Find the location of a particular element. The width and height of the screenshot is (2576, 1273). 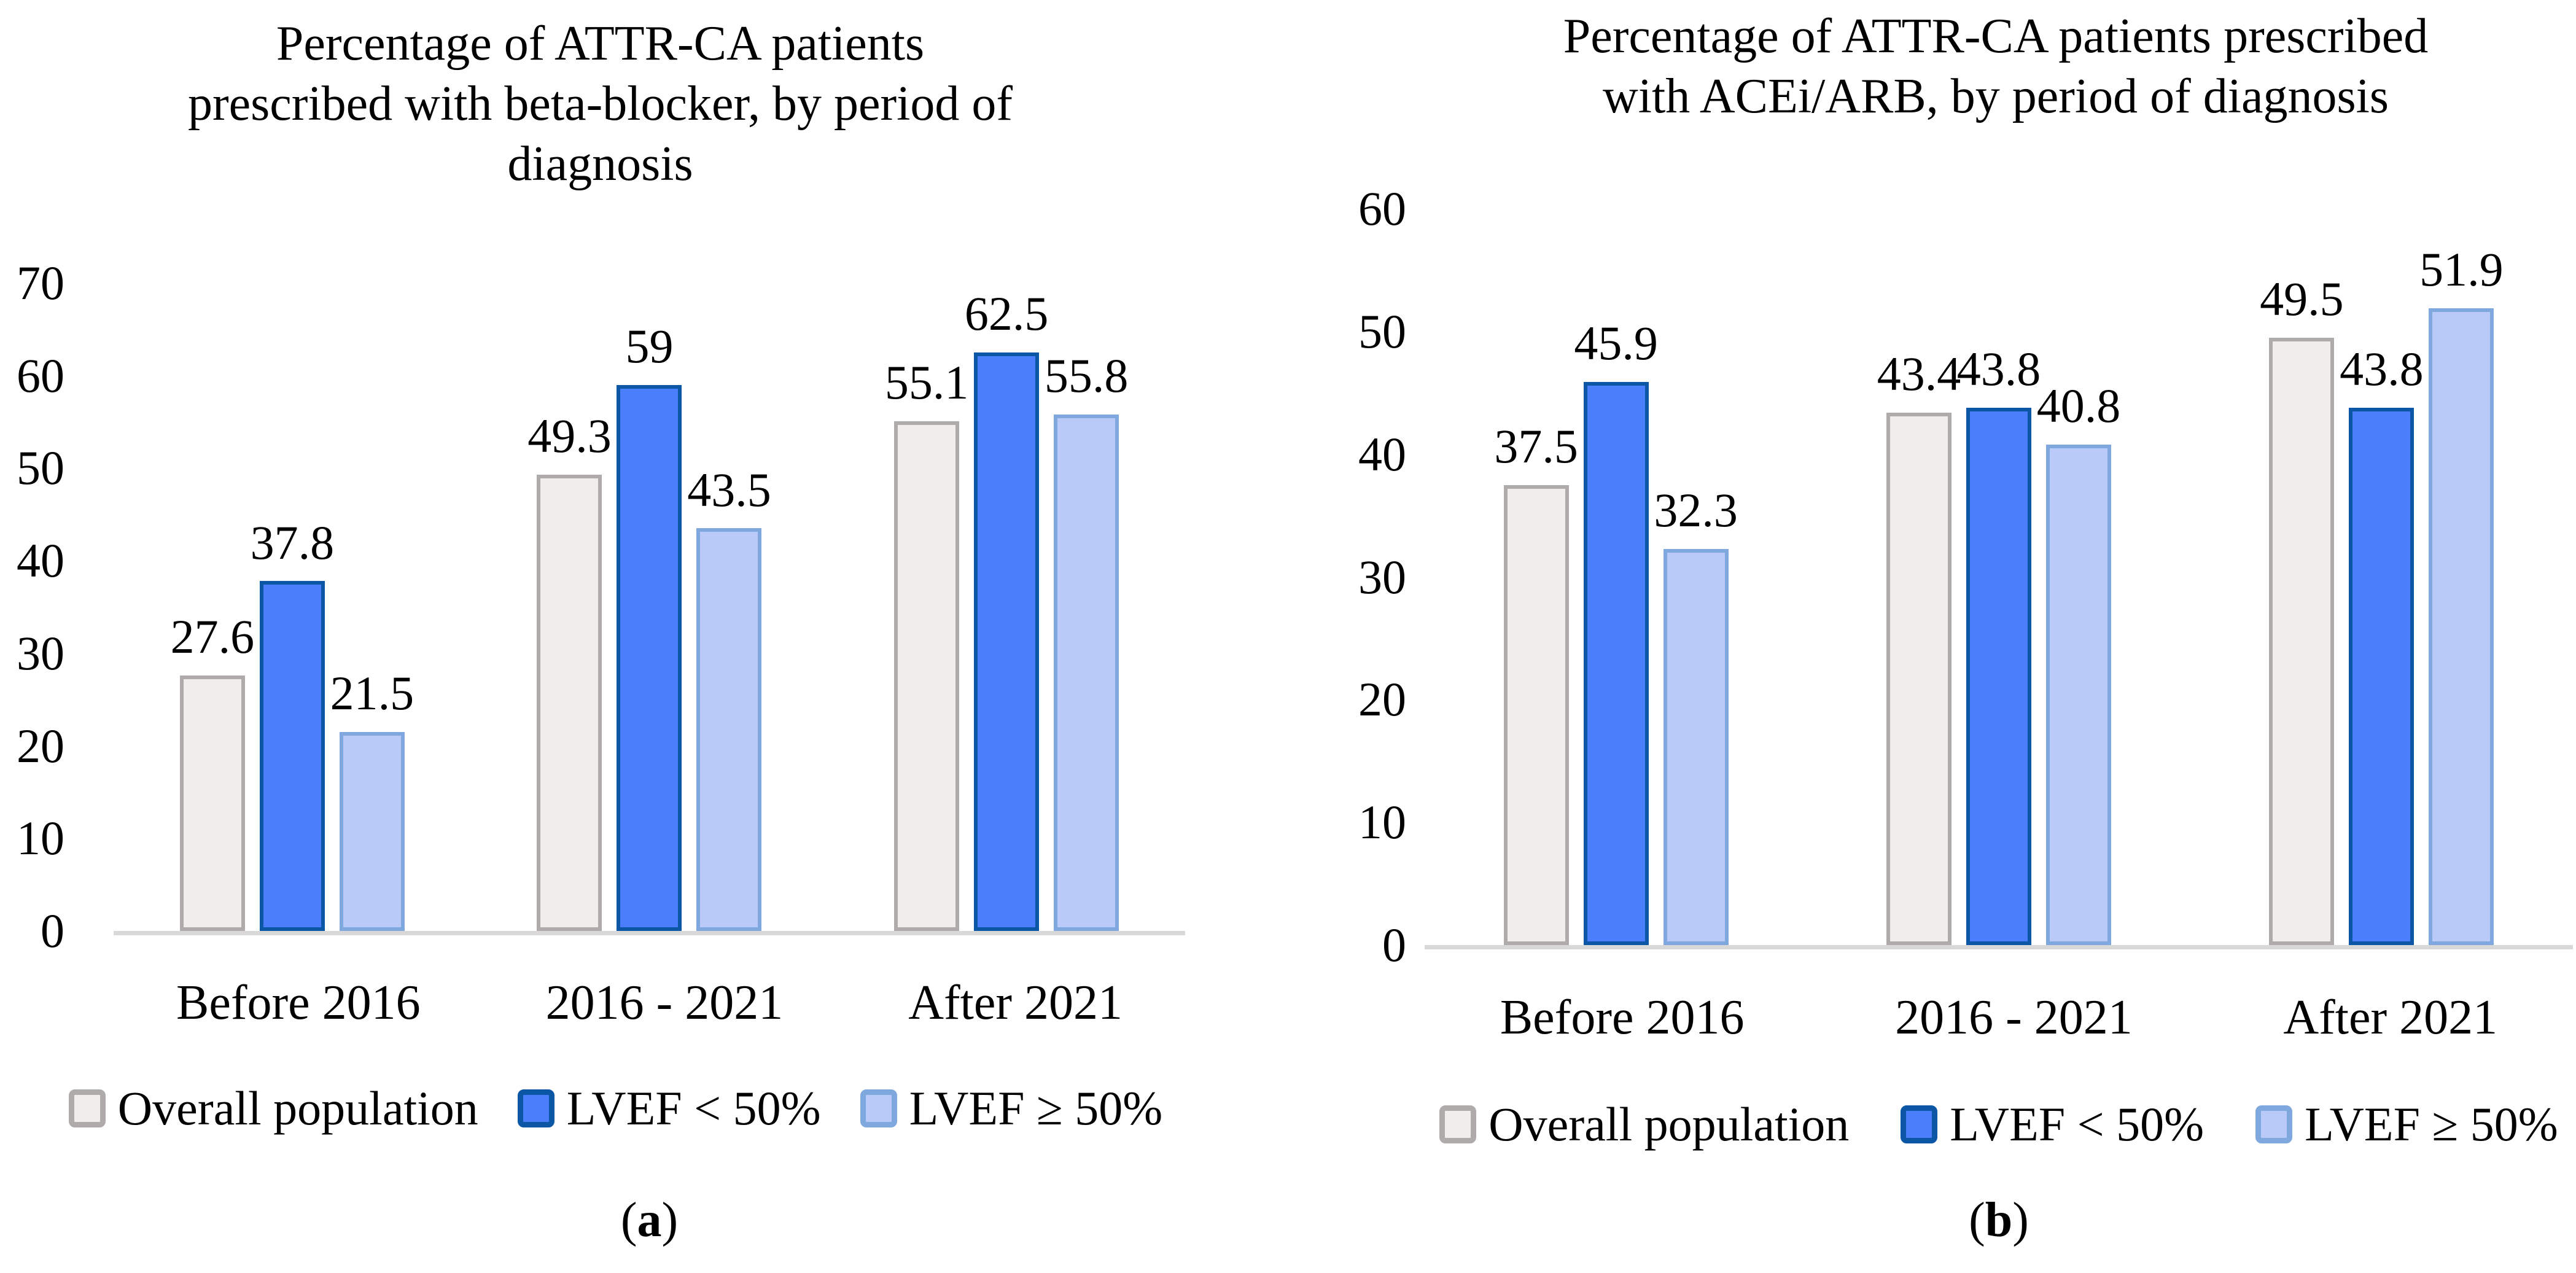

bar-value-label: 49.3 is located at coordinates (569, 436).